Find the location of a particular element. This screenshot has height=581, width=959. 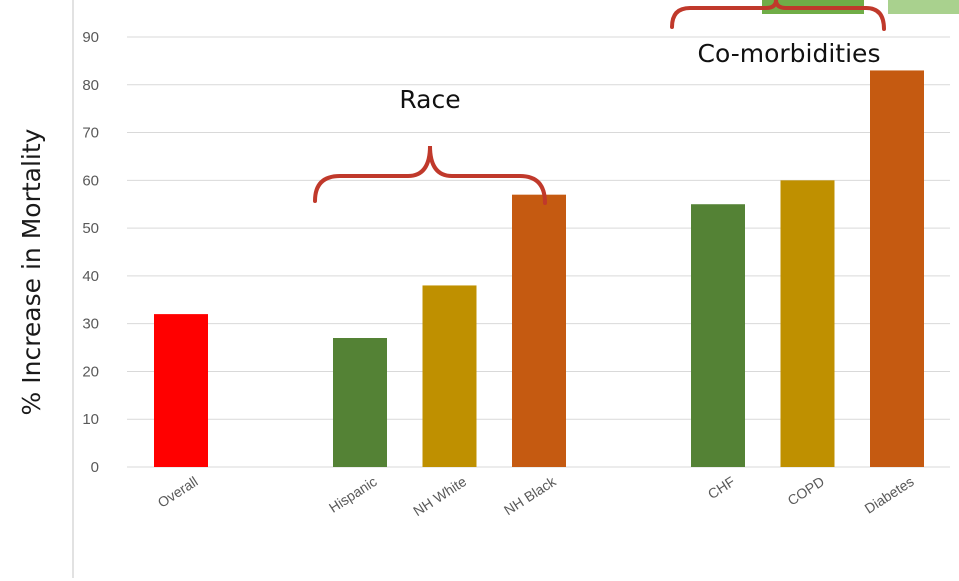

y-tick-label: 0 is located at coordinates (95, 467).